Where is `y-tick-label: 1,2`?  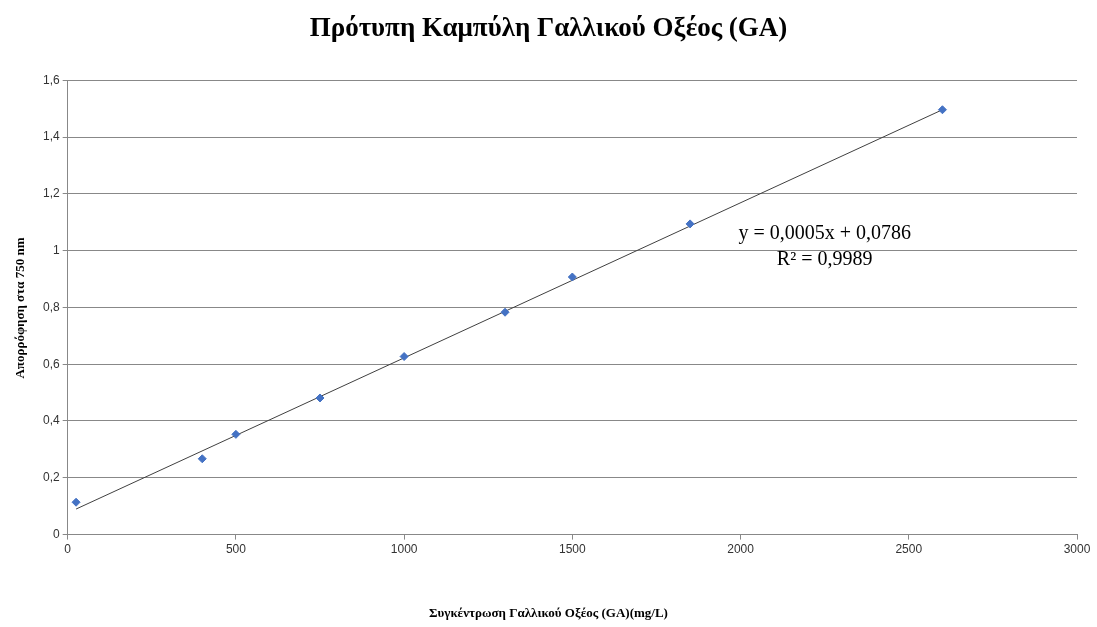 y-tick-label: 1,2 is located at coordinates (51, 193).